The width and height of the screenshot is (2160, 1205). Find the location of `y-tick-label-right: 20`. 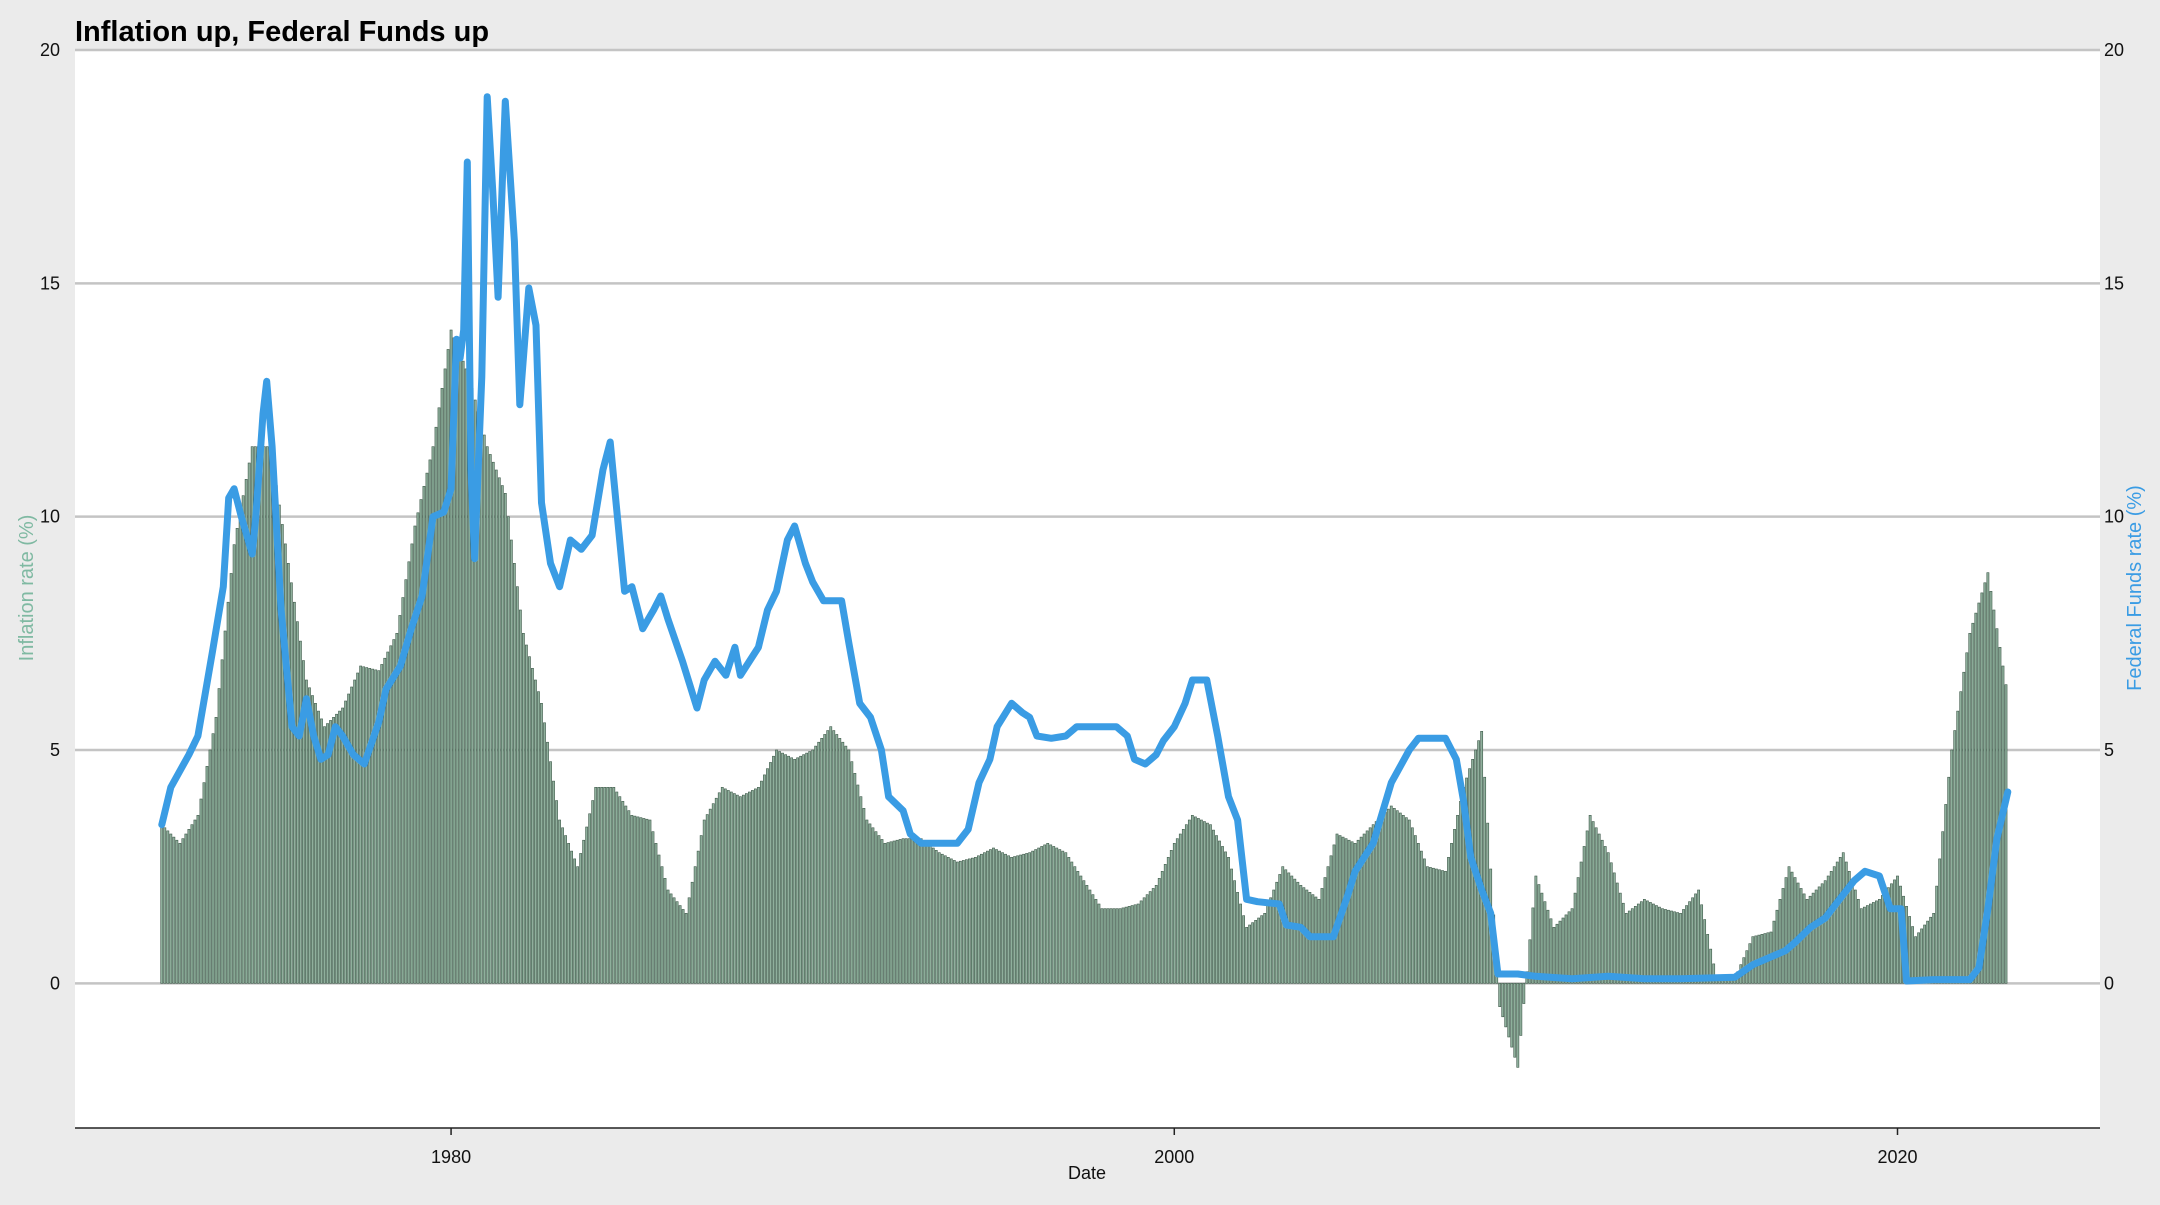

y-tick-label-right: 20 is located at coordinates (2114, 50).